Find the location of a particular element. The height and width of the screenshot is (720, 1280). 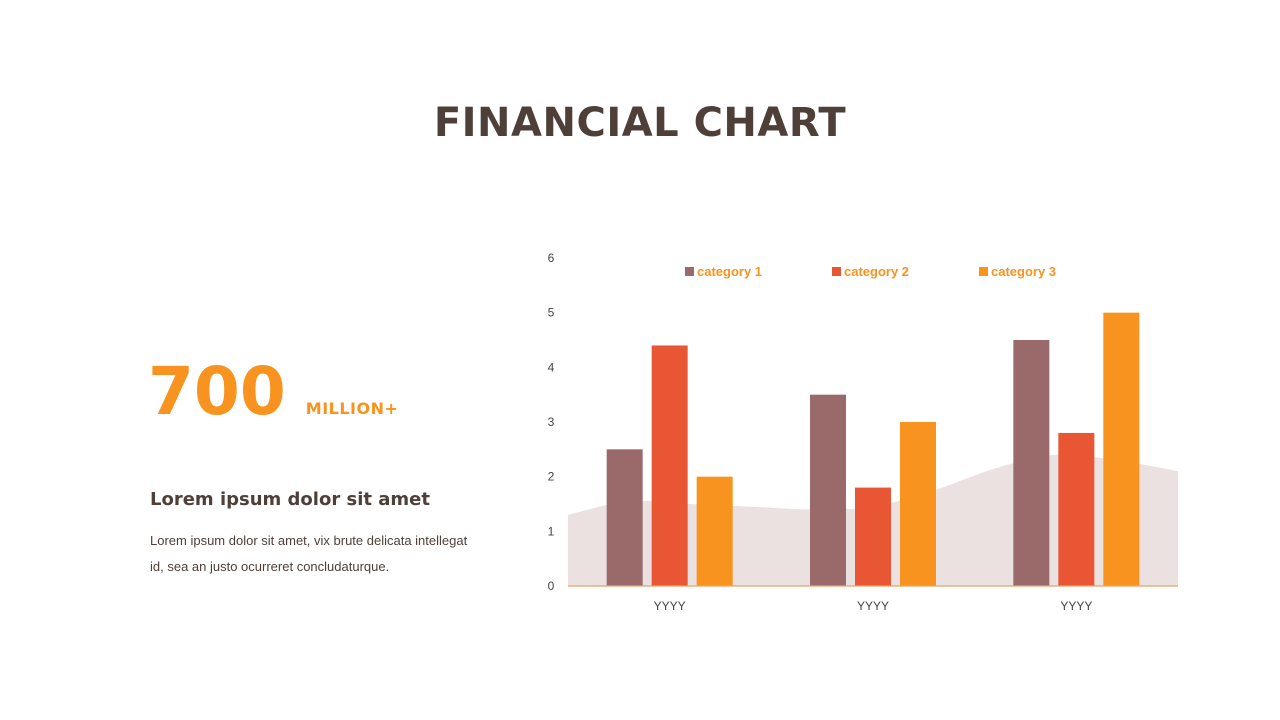

y-tick-label: 0 is located at coordinates (551, 586).